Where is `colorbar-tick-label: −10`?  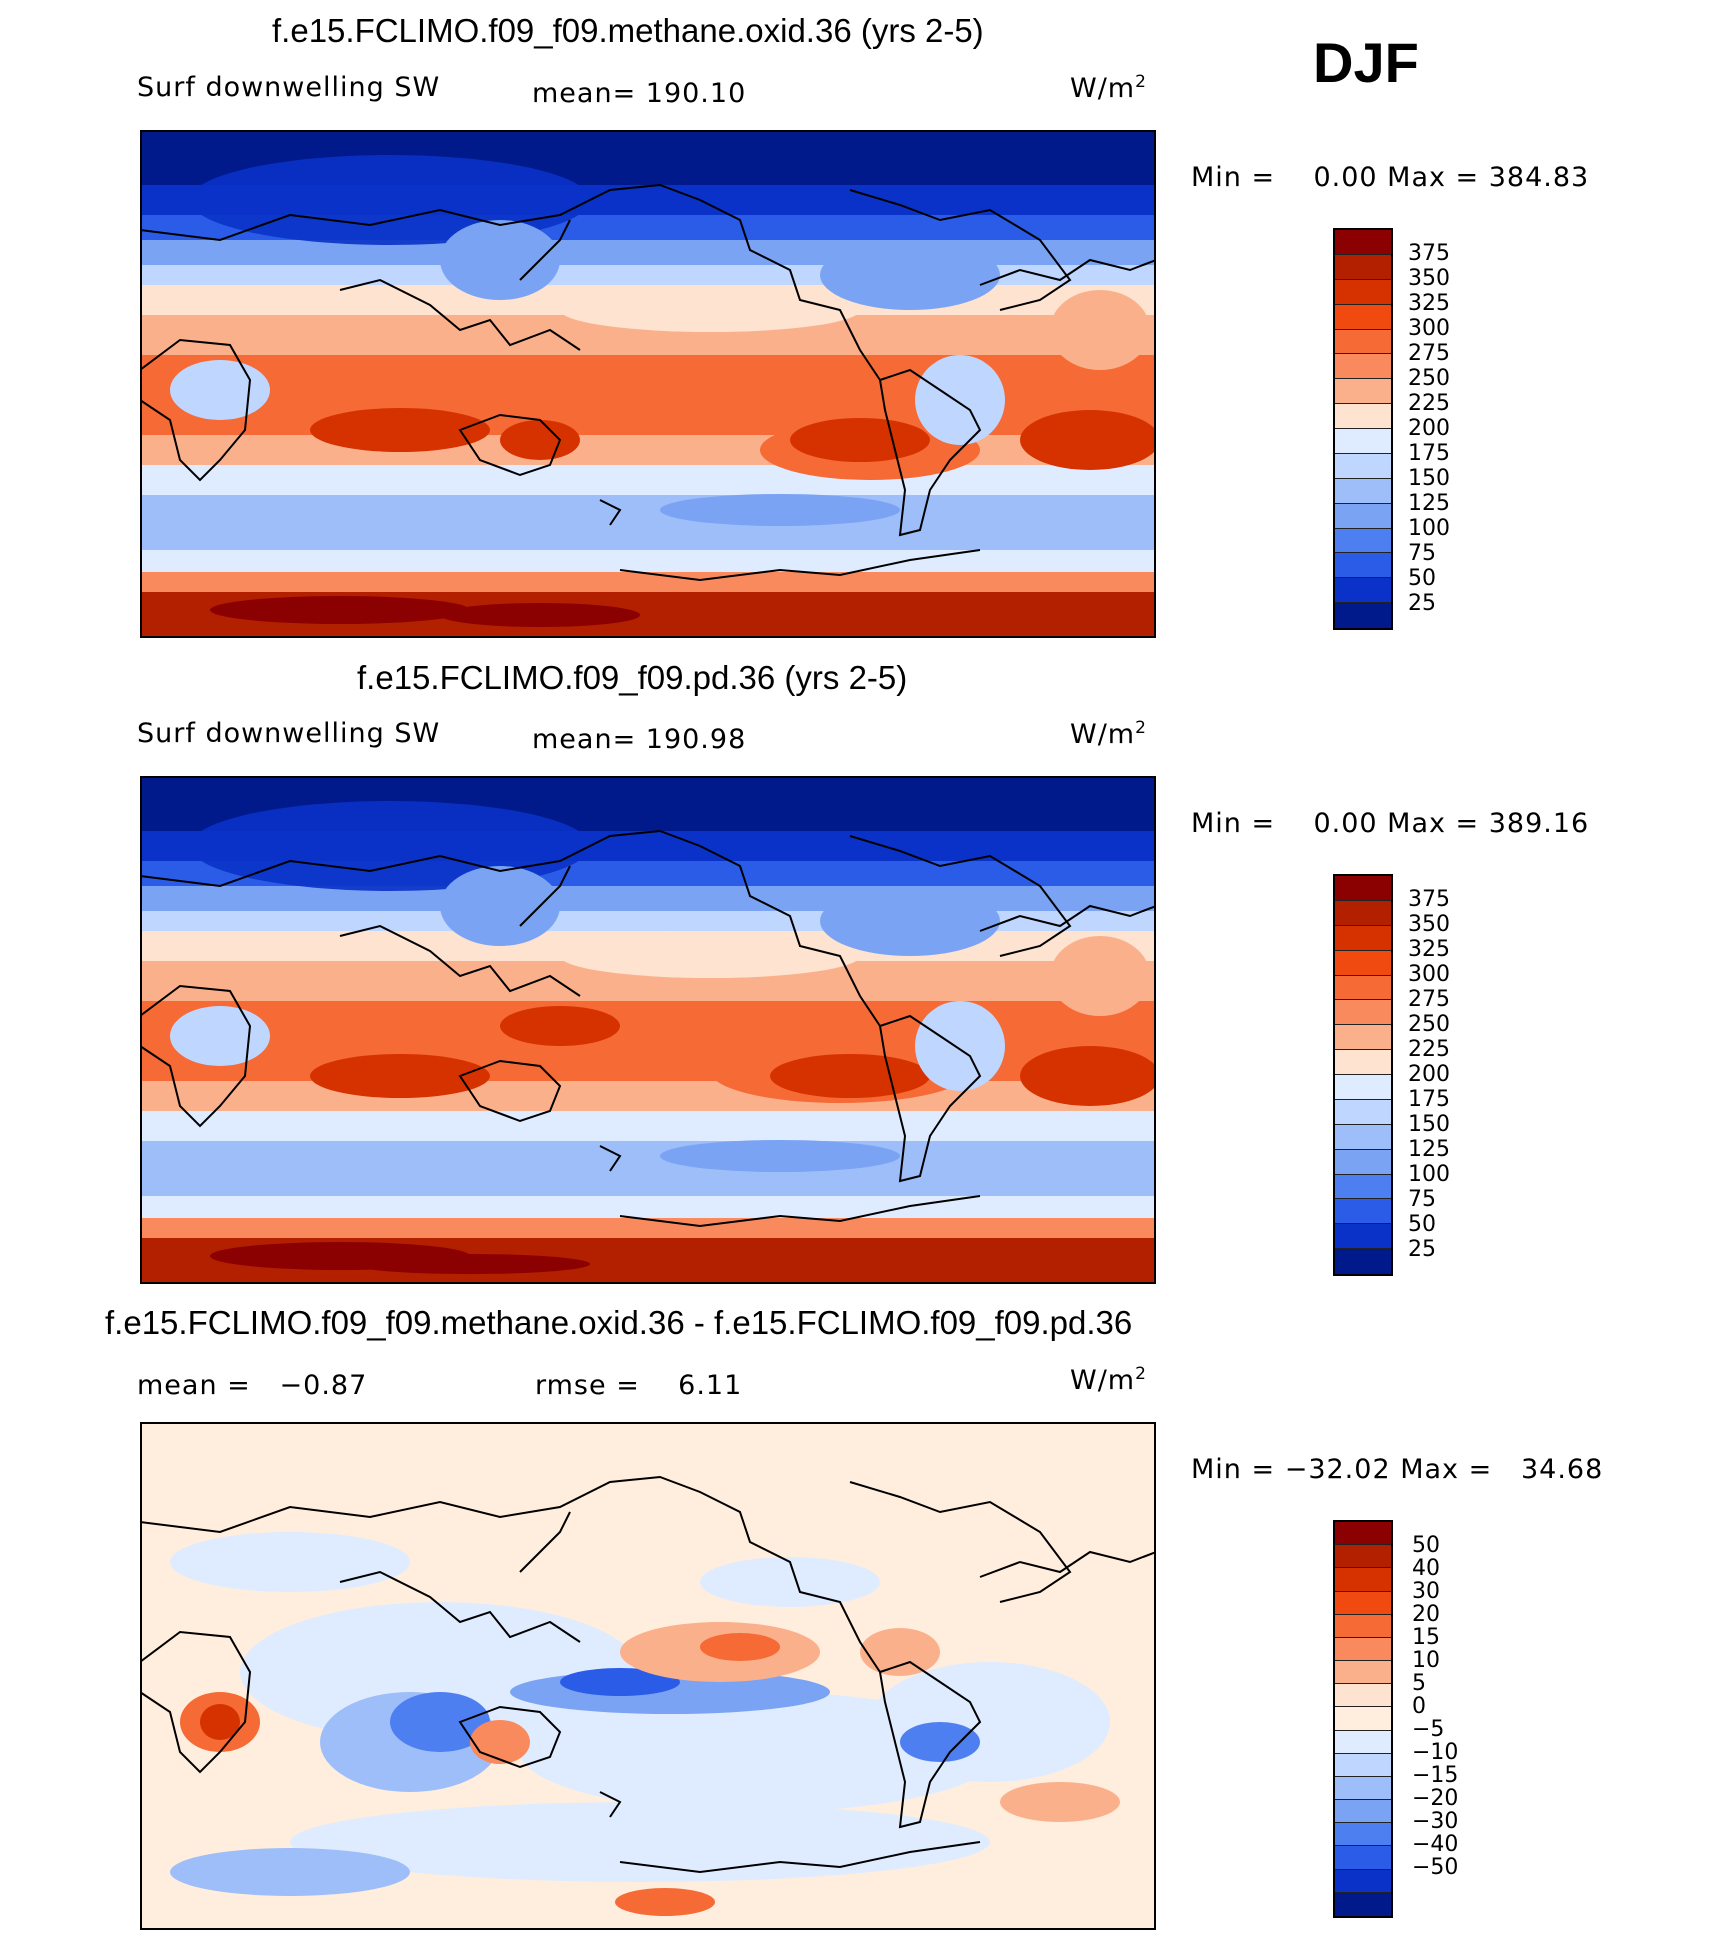 colorbar-tick-label: −10 is located at coordinates (1435, 1752).